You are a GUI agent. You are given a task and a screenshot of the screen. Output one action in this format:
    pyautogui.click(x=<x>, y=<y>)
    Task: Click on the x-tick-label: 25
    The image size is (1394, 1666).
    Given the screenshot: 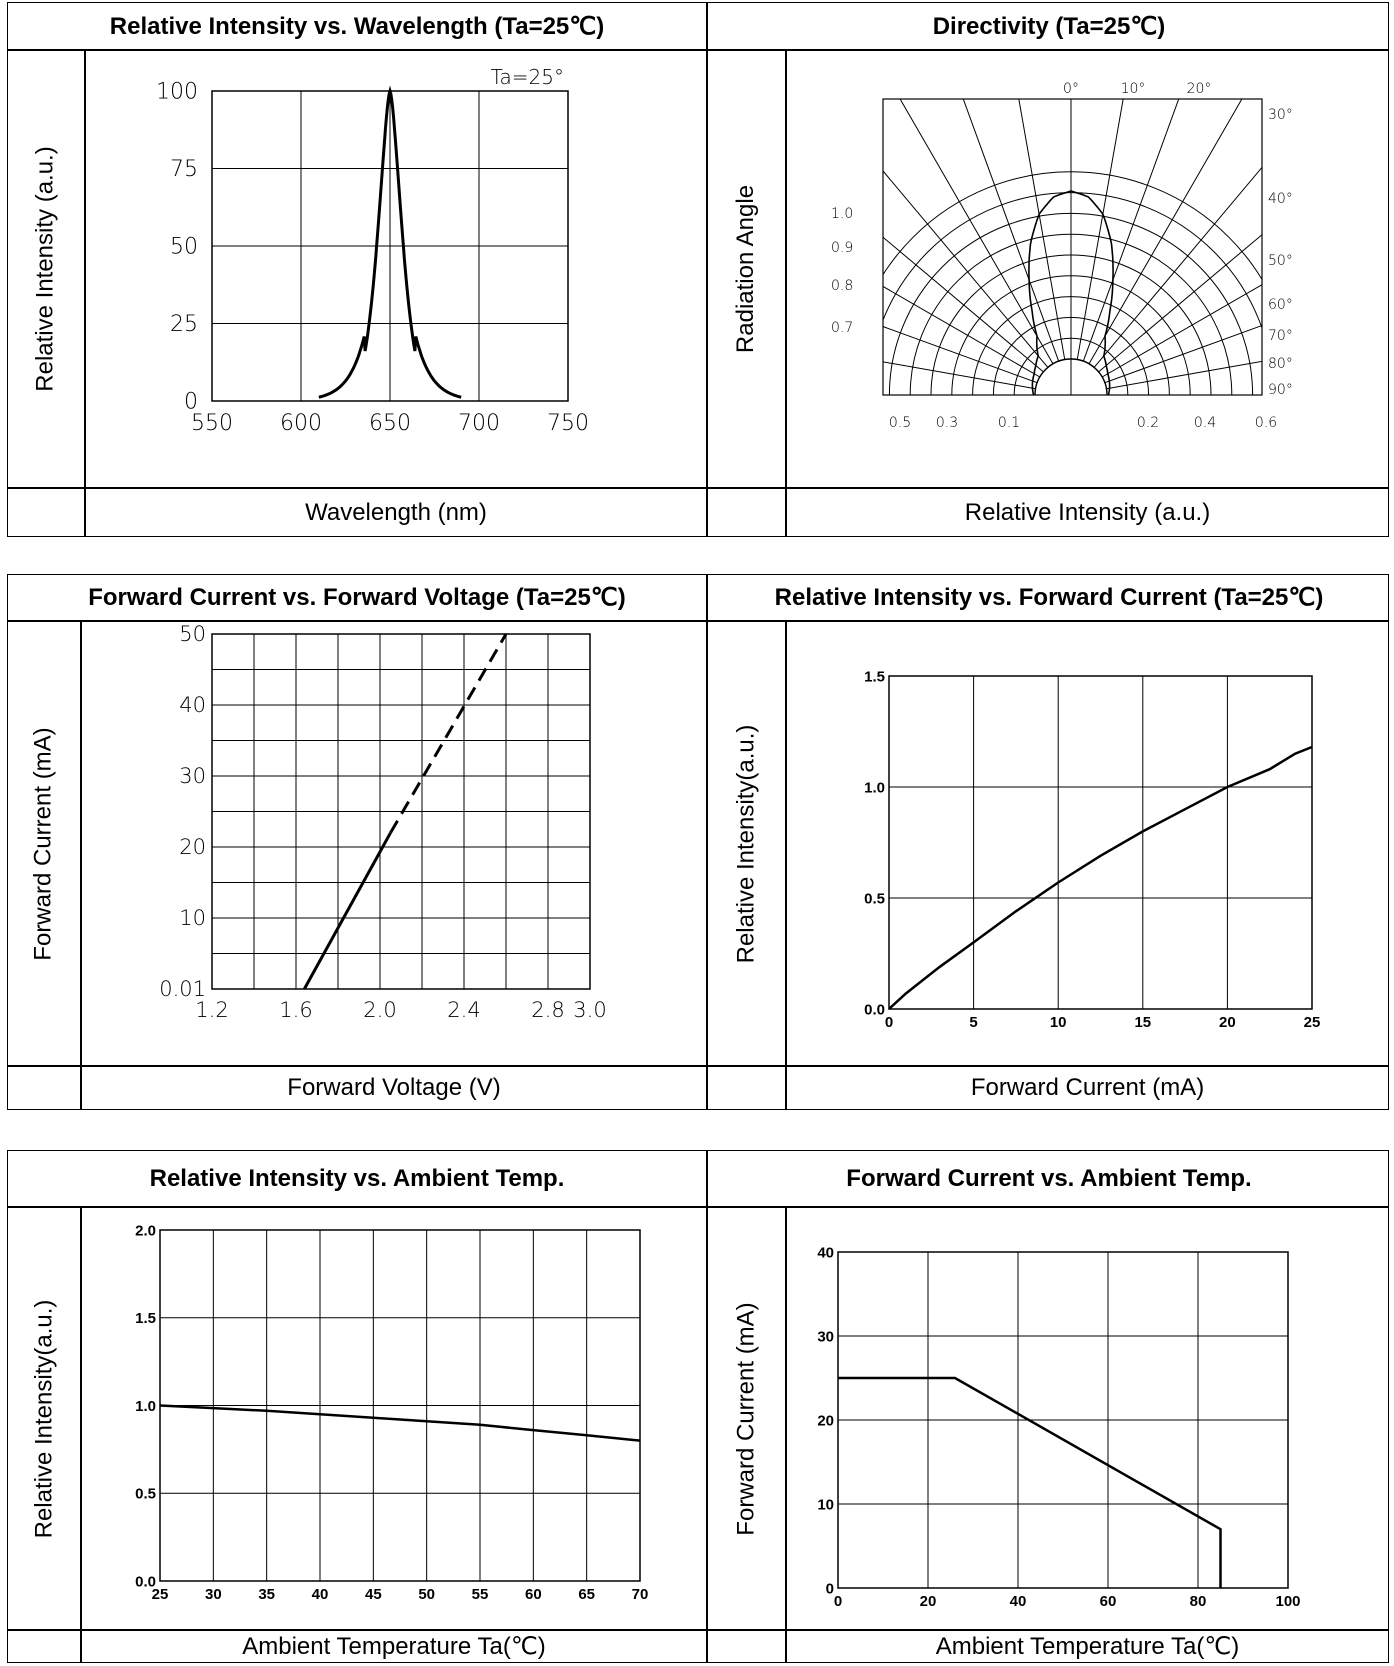 What is the action you would take?
    pyautogui.click(x=1312, y=1022)
    